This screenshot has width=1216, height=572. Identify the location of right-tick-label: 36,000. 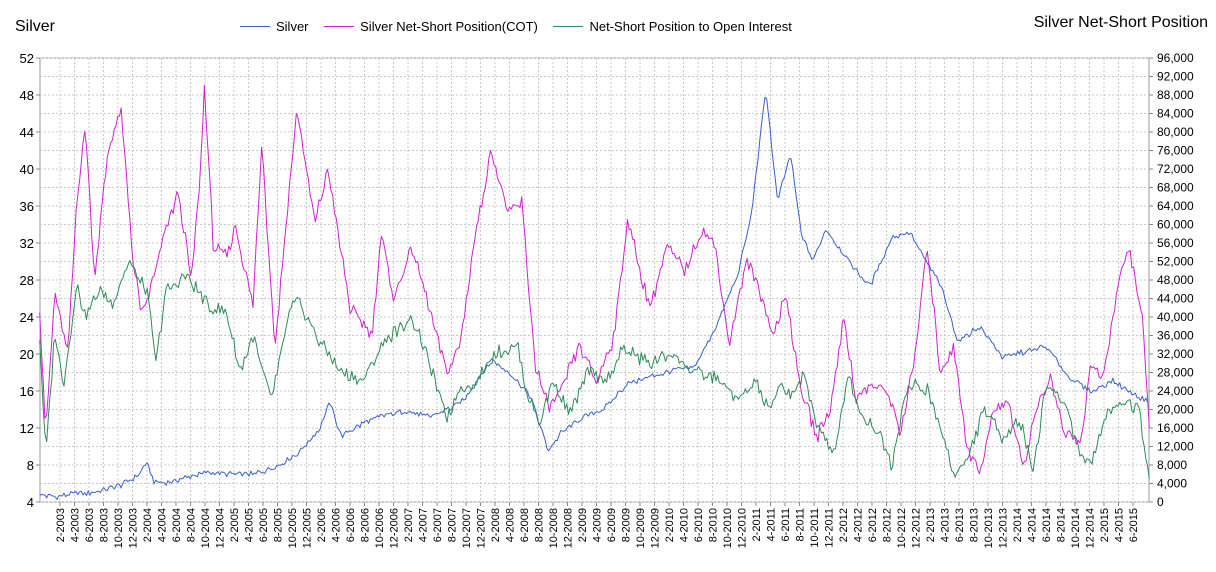
(1175, 336).